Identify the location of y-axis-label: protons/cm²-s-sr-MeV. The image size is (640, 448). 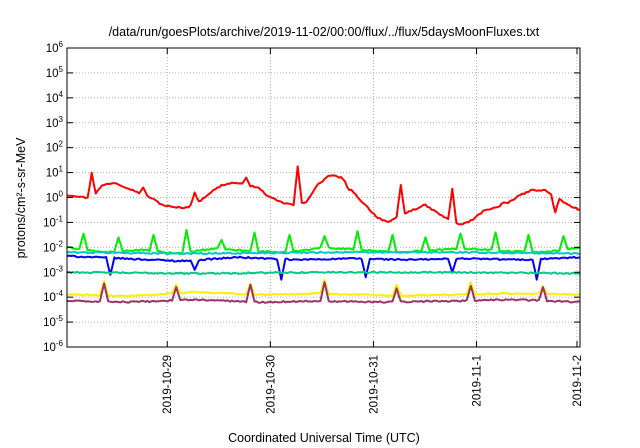
(21, 198).